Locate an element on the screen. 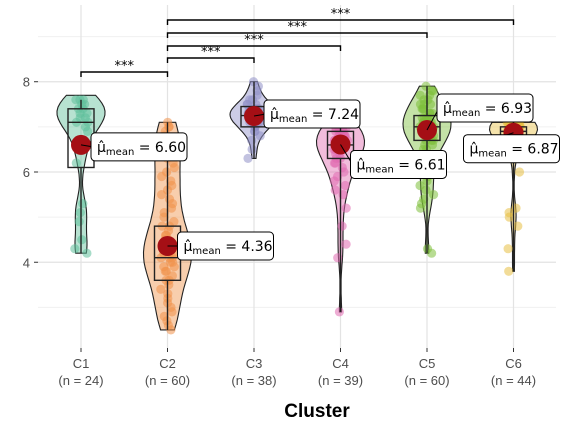  mean-label-text: μ̂mean = 6.93 is located at coordinates (487, 110).